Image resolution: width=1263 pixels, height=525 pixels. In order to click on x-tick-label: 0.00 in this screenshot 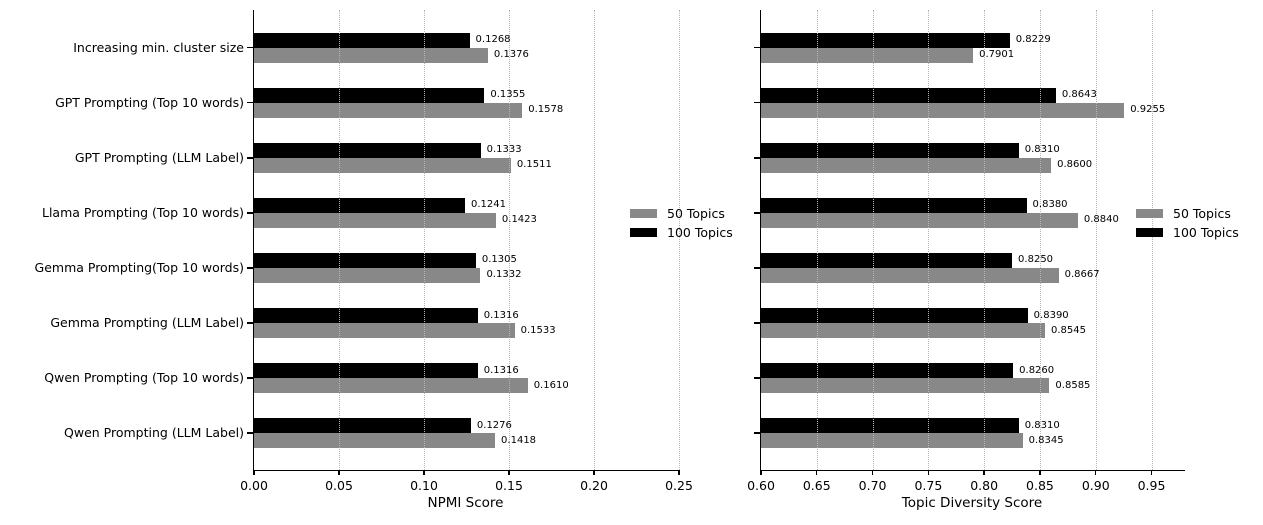, I will do `click(254, 485)`.